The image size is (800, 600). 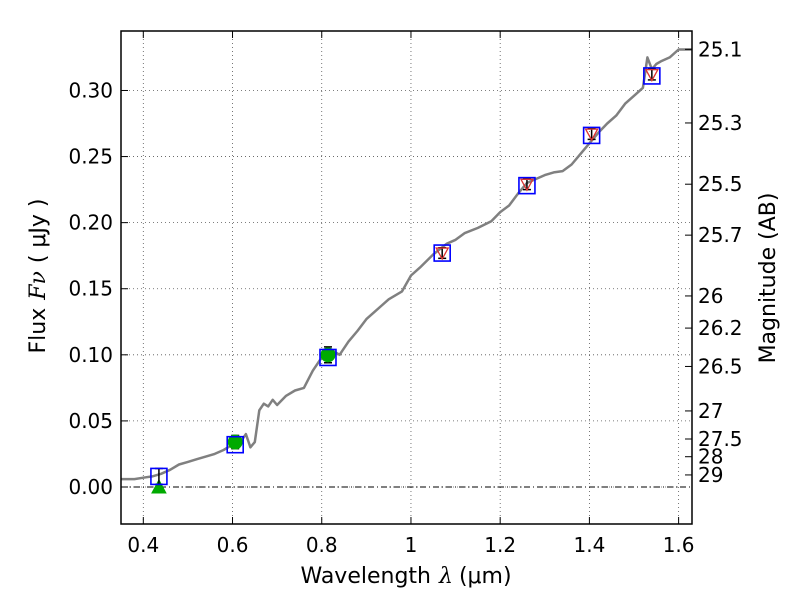 What do you see at coordinates (500, 545) in the screenshot?
I see `x-tick-label: 1.2` at bounding box center [500, 545].